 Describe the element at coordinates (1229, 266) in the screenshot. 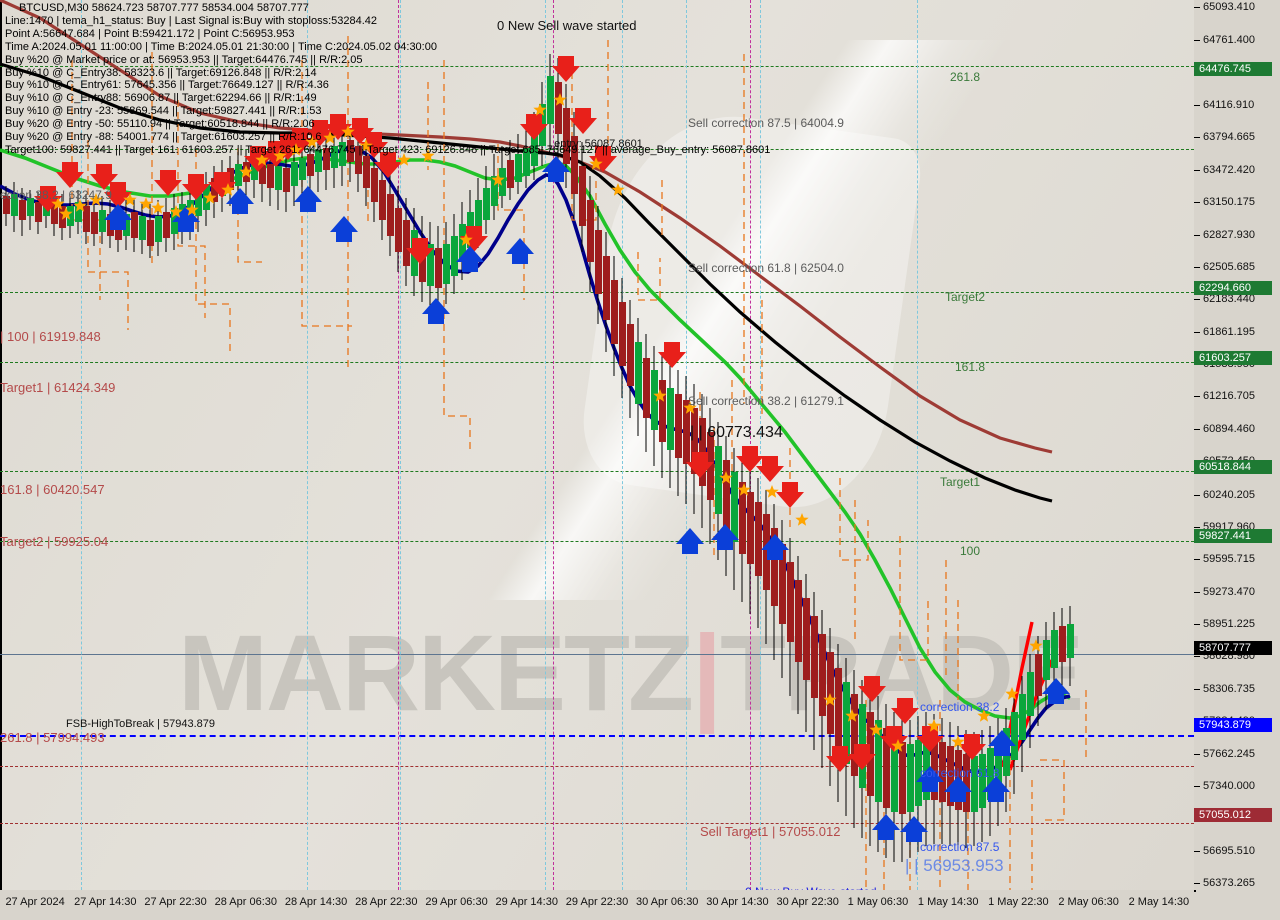

I see `price-tick-label: 62505.685` at that location.